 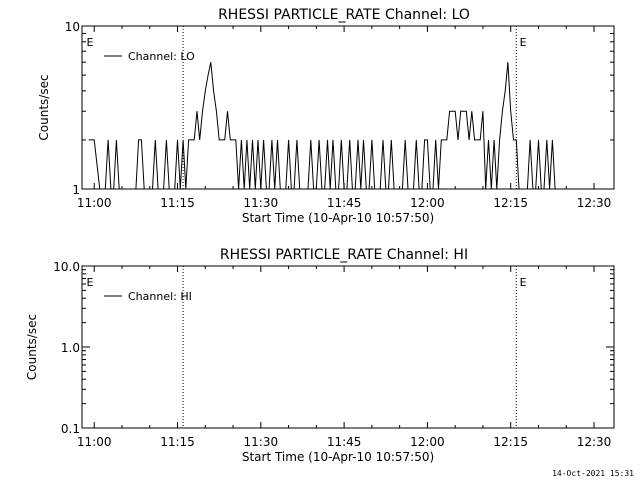 I want to click on hi-legend-label: Channel: HI, so click(x=160, y=296).